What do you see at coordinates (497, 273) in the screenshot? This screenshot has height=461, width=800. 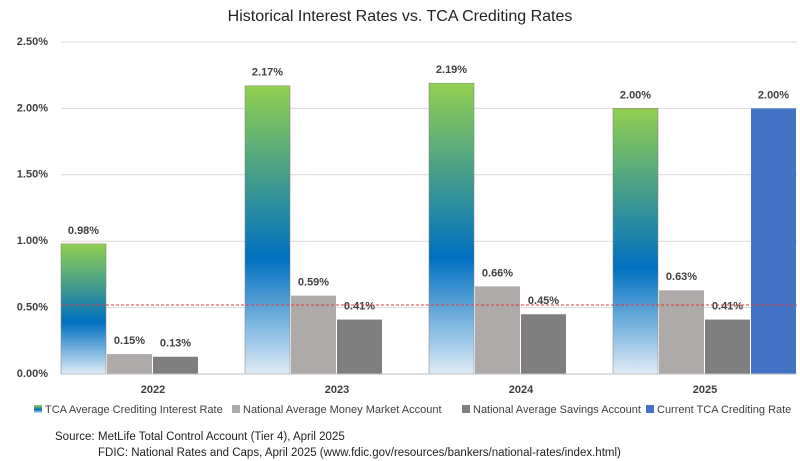 I see `value-label: 0.66%` at bounding box center [497, 273].